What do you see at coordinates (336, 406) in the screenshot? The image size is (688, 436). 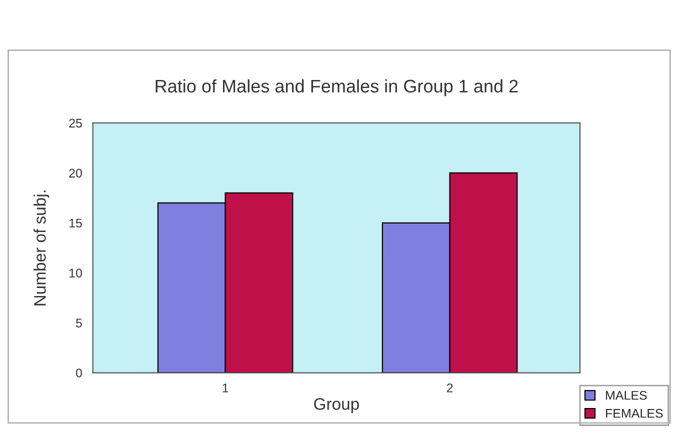 I see `x-axis-title: Group` at bounding box center [336, 406].